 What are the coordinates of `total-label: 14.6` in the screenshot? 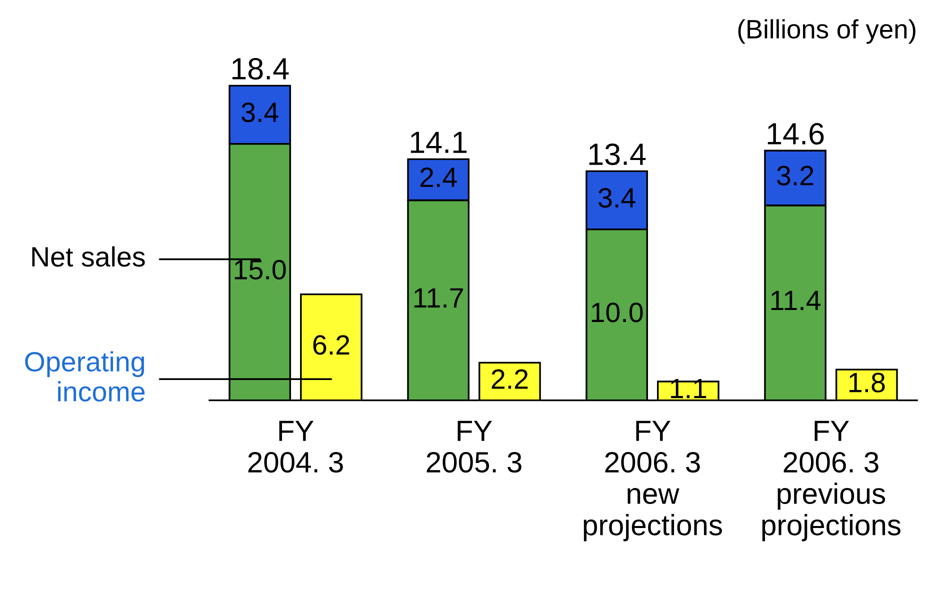 It's located at (796, 133).